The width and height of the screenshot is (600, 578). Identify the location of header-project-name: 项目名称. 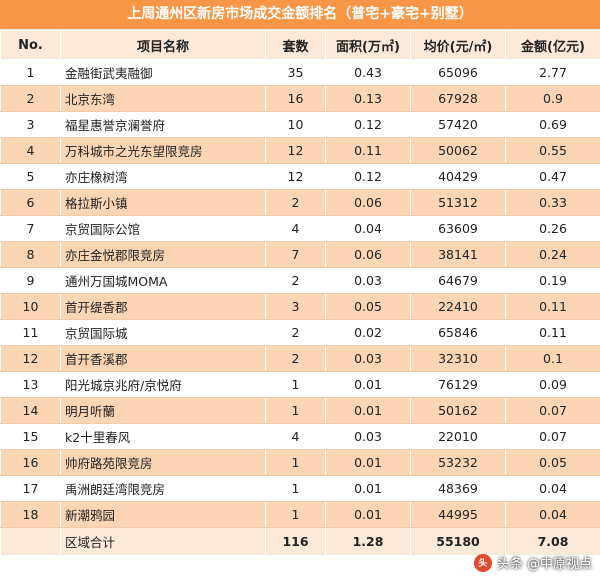
(163, 45).